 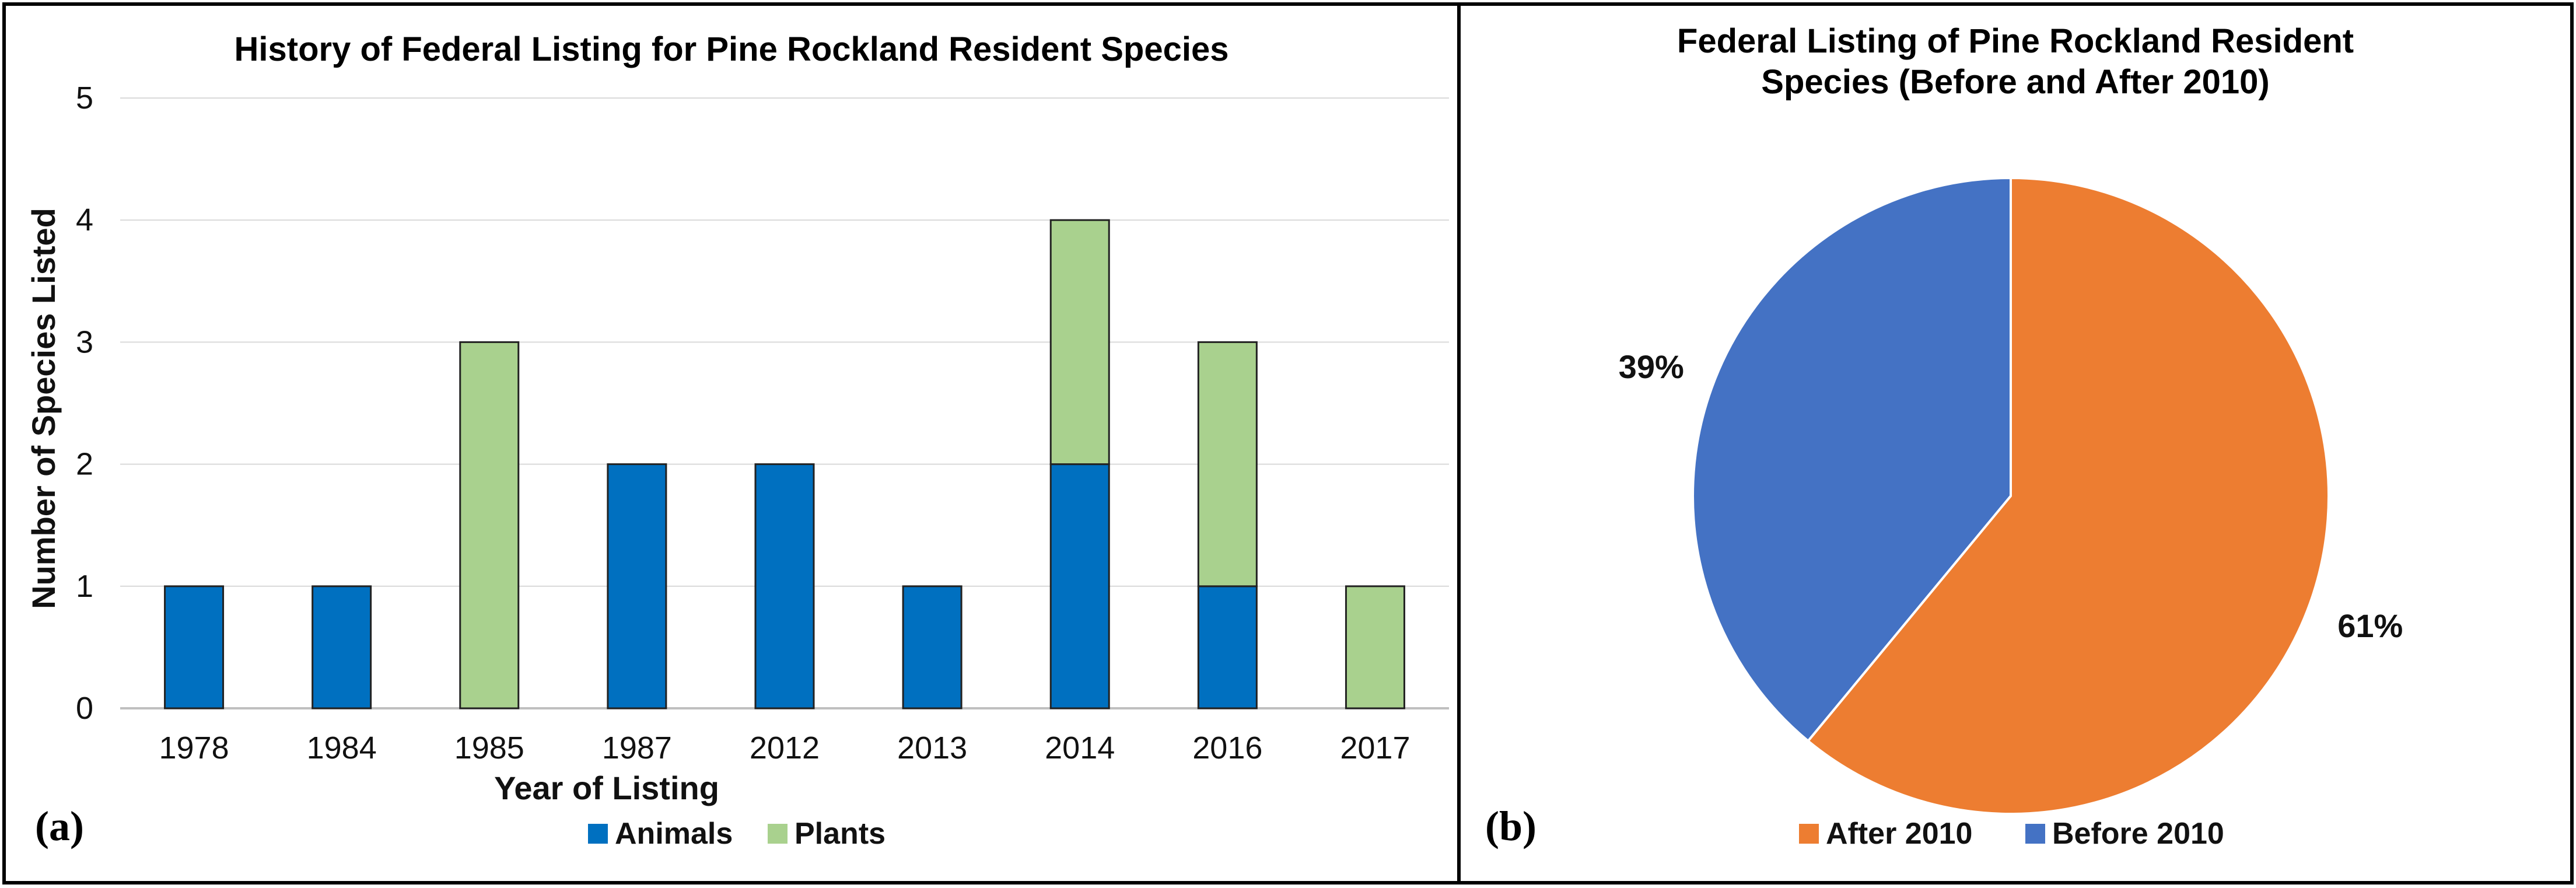 What do you see at coordinates (60, 826) in the screenshot?
I see `panel-label-a: (a)` at bounding box center [60, 826].